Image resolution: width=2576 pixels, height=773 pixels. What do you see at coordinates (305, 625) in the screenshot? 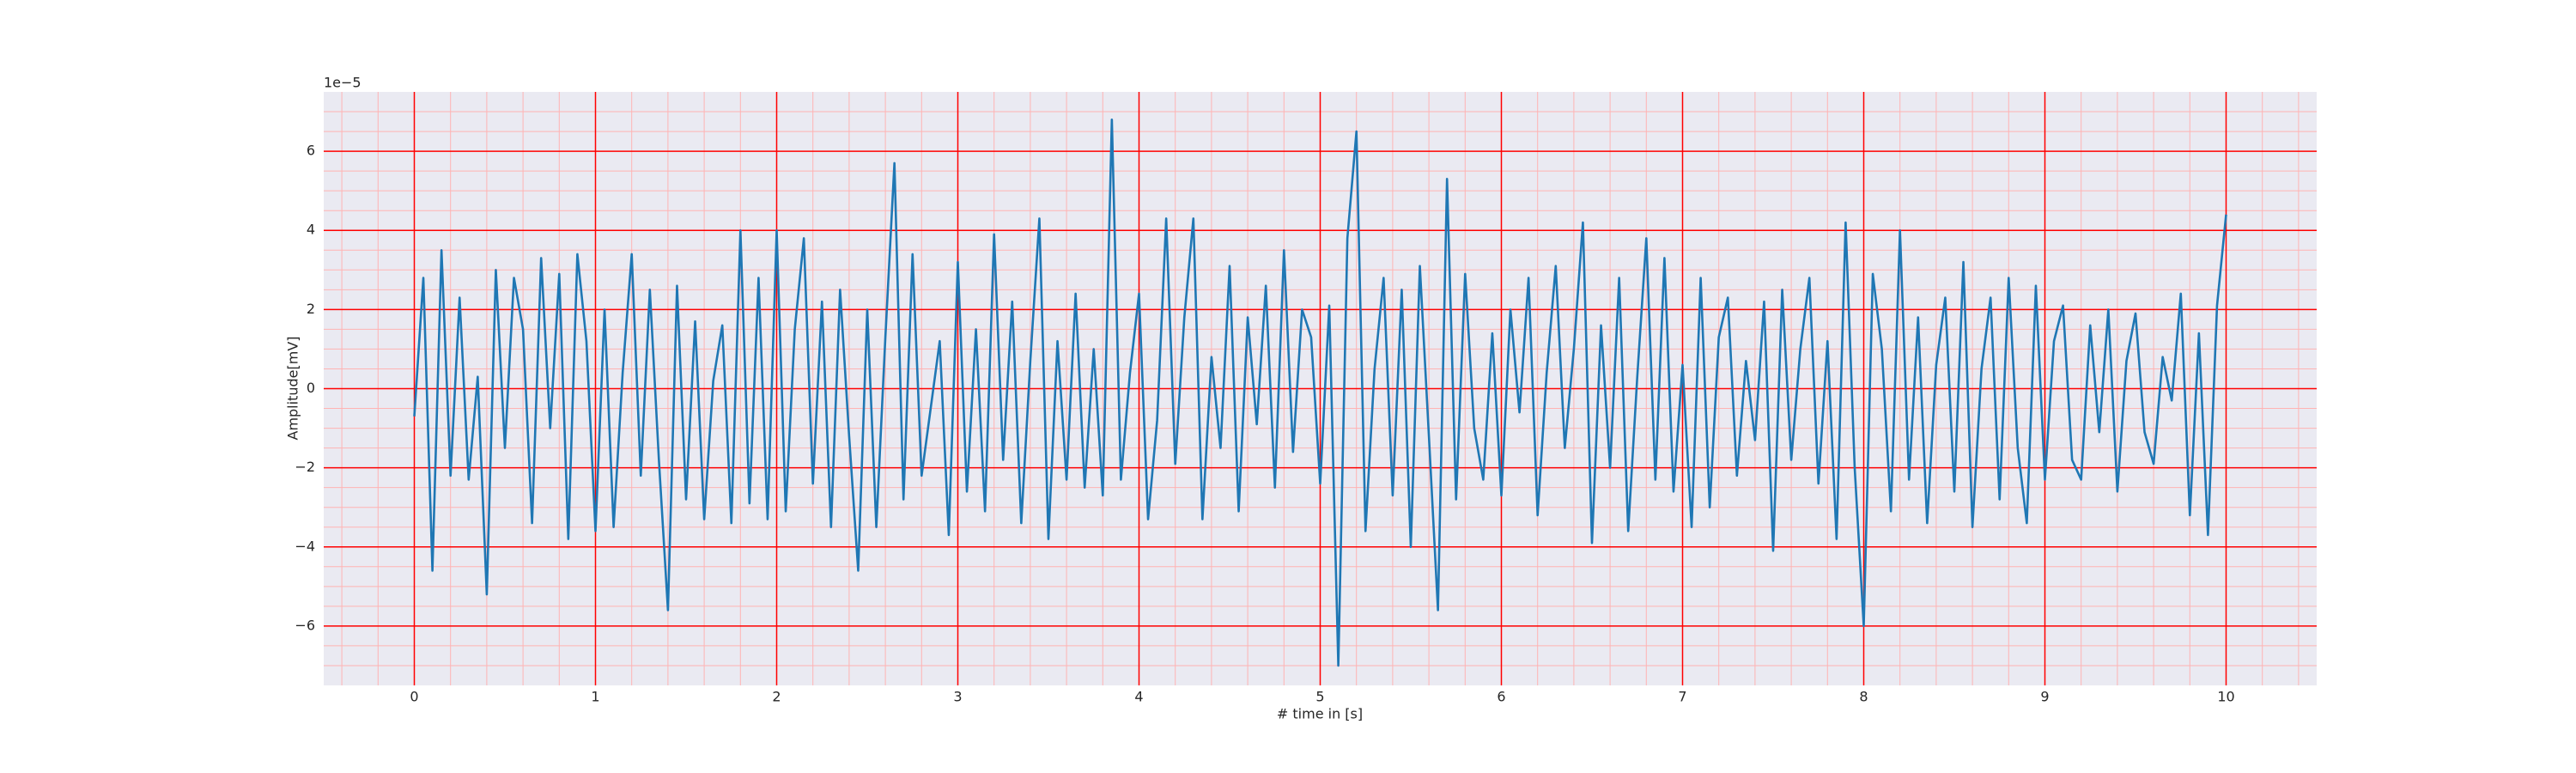
I see `y-tick-label: −6` at bounding box center [305, 625].